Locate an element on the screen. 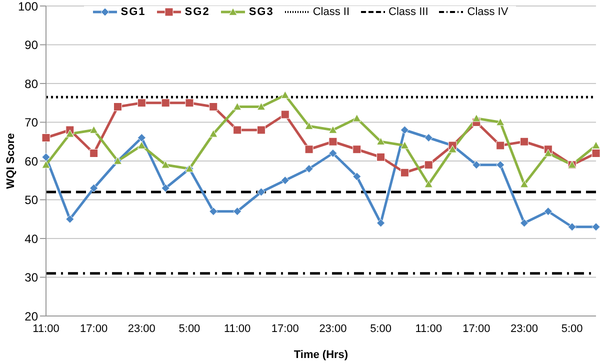 The height and width of the screenshot is (364, 600). legend-label: Class IV is located at coordinates (487, 12).